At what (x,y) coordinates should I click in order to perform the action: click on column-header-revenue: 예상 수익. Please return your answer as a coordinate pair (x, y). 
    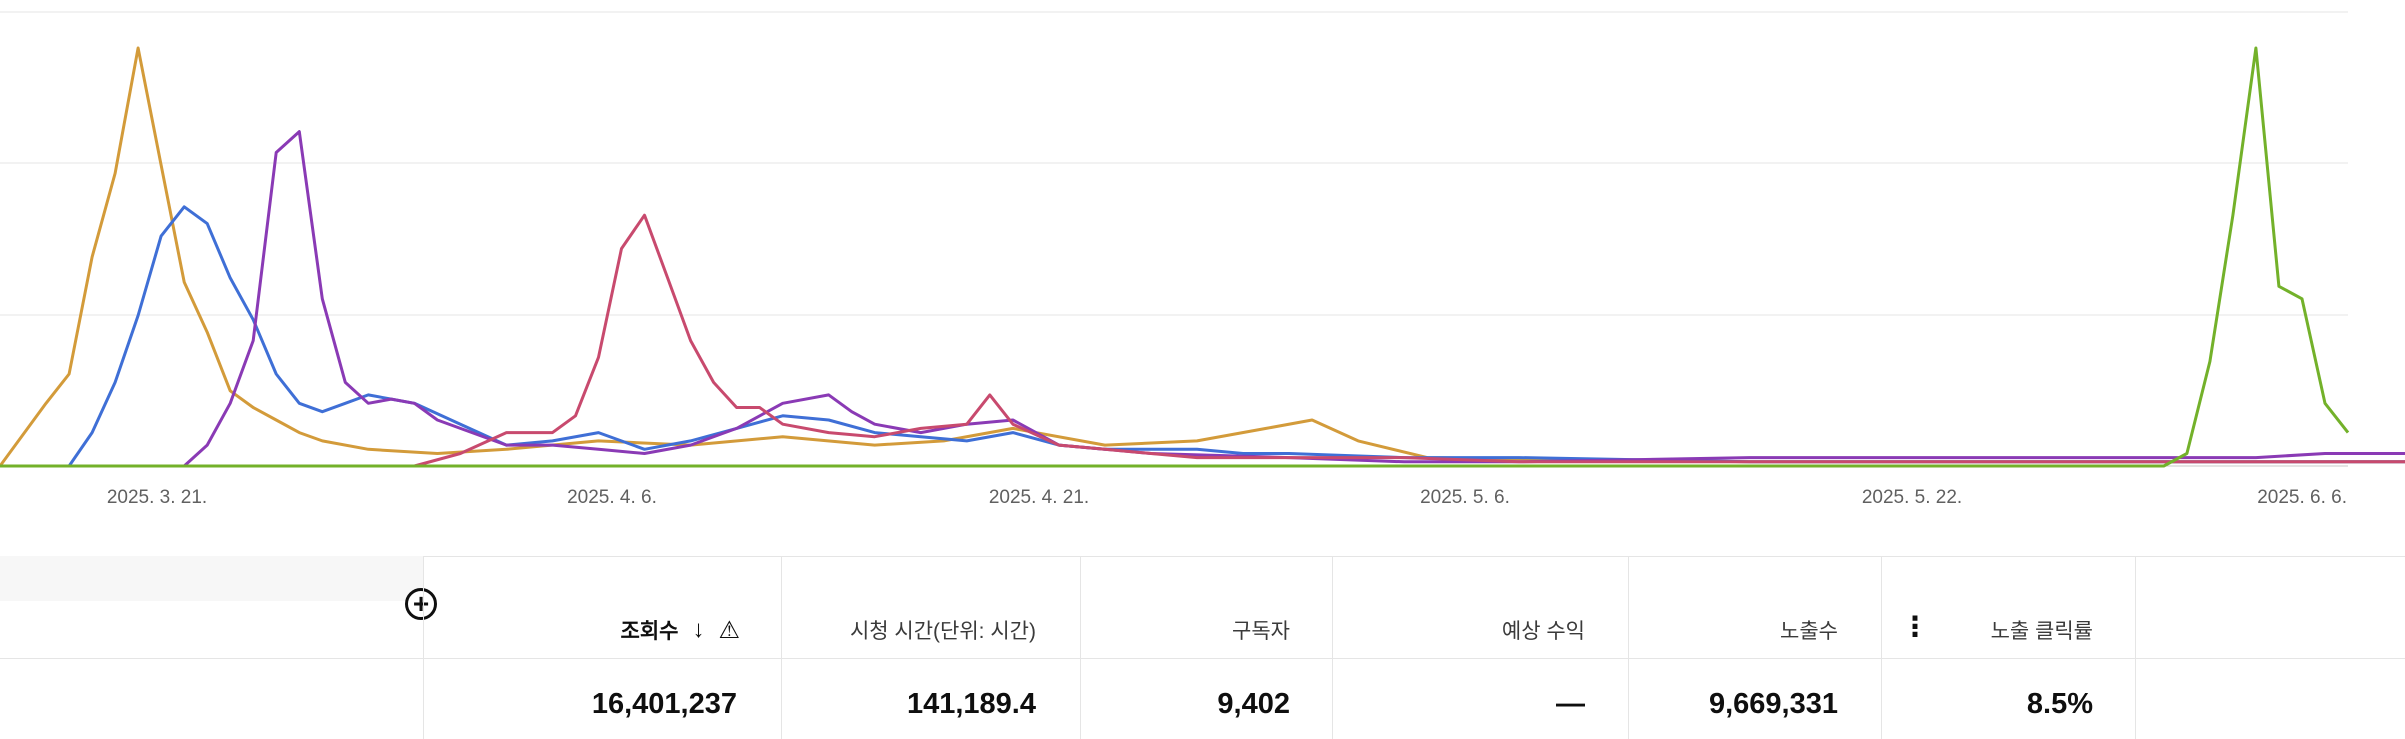
    Looking at the image, I should click on (1462, 630).